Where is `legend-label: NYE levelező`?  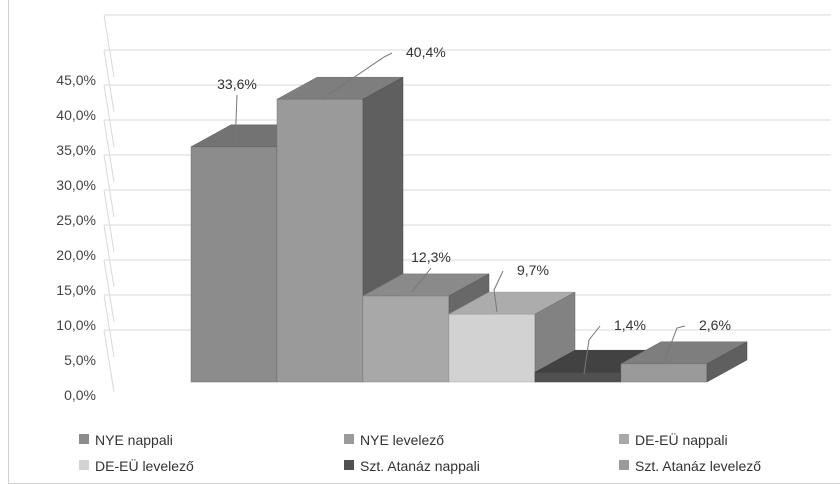
legend-label: NYE levelező is located at coordinates (402, 440).